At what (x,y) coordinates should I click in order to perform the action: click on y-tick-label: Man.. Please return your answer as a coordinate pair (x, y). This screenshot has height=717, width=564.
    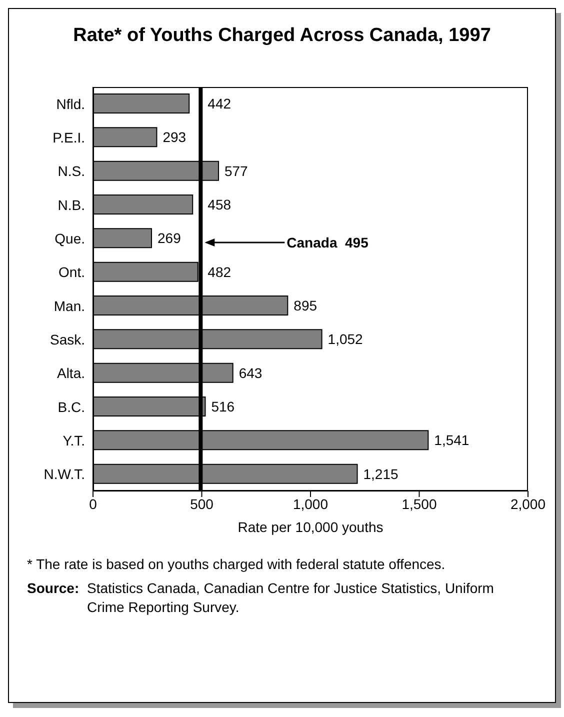
    Looking at the image, I should click on (69, 306).